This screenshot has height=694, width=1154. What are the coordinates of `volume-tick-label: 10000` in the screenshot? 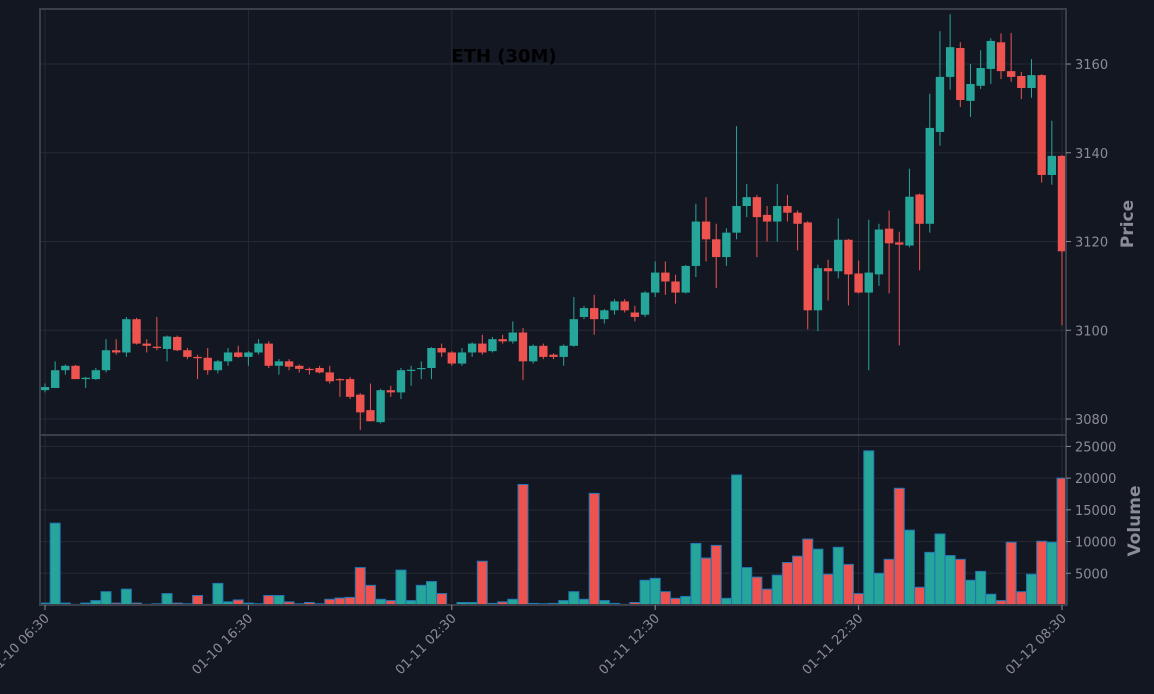 It's located at (1095, 543).